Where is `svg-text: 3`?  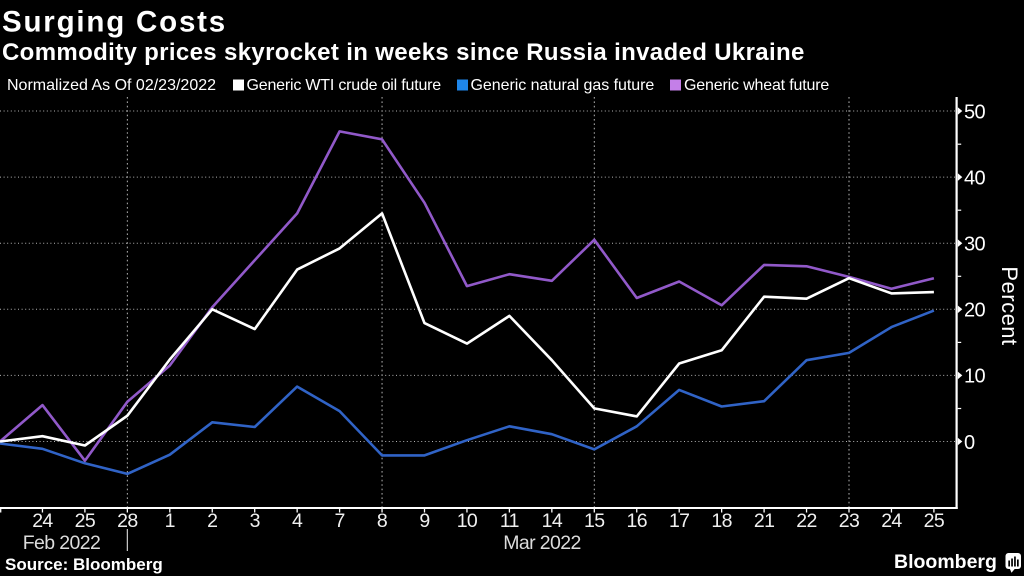
svg-text: 3 is located at coordinates (255, 521).